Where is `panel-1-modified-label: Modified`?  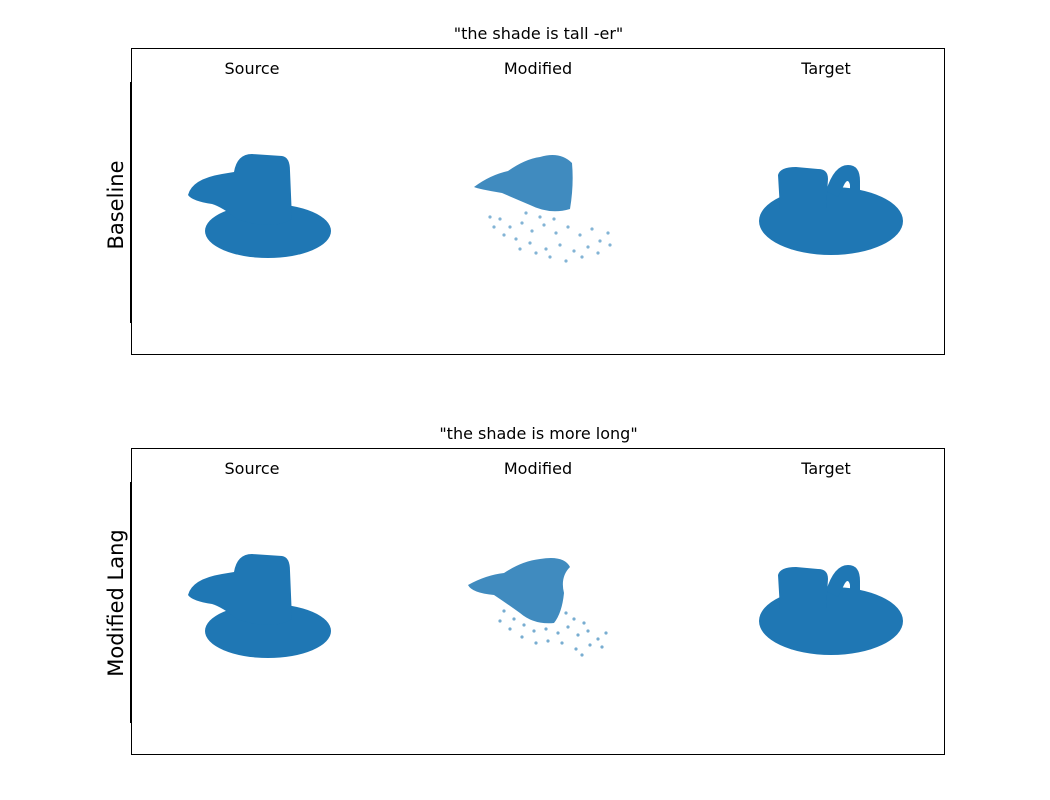 panel-1-modified-label: Modified is located at coordinates (538, 68).